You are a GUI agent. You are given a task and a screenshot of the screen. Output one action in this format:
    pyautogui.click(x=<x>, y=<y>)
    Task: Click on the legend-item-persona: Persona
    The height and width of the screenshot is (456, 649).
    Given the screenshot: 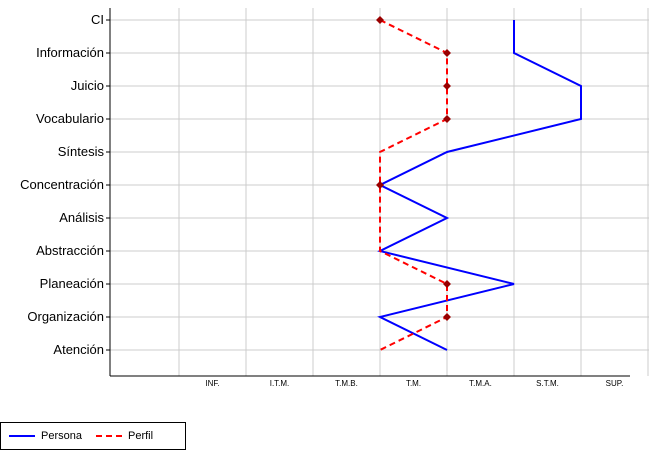 What is the action you would take?
    pyautogui.click(x=45, y=436)
    